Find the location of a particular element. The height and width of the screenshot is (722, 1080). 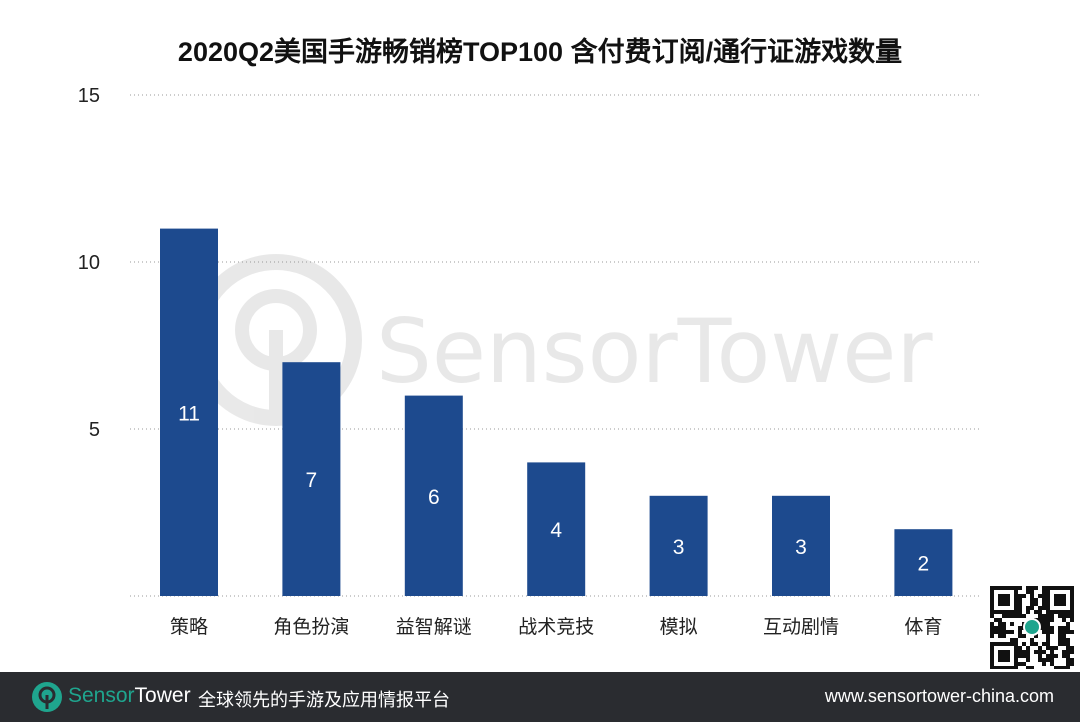

qr-code is located at coordinates (1032, 627).